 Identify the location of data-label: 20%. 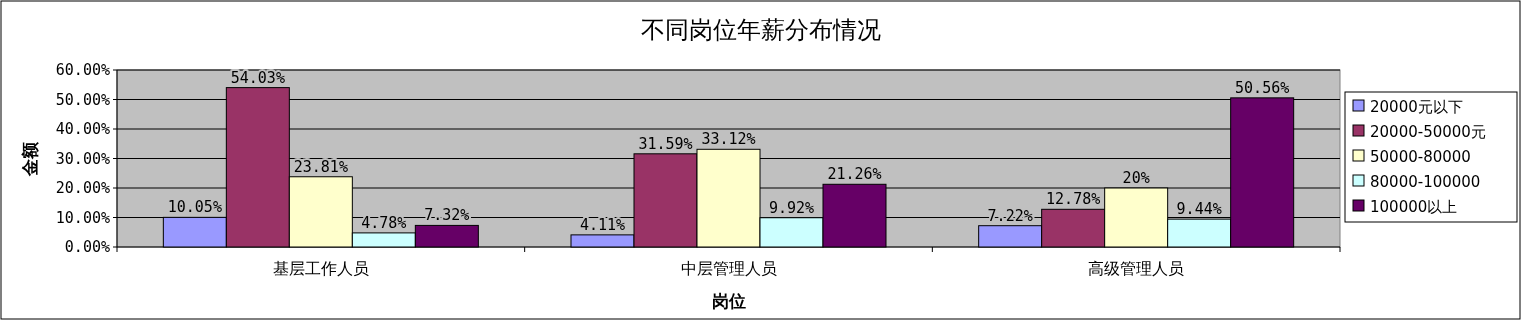
(1136, 178).